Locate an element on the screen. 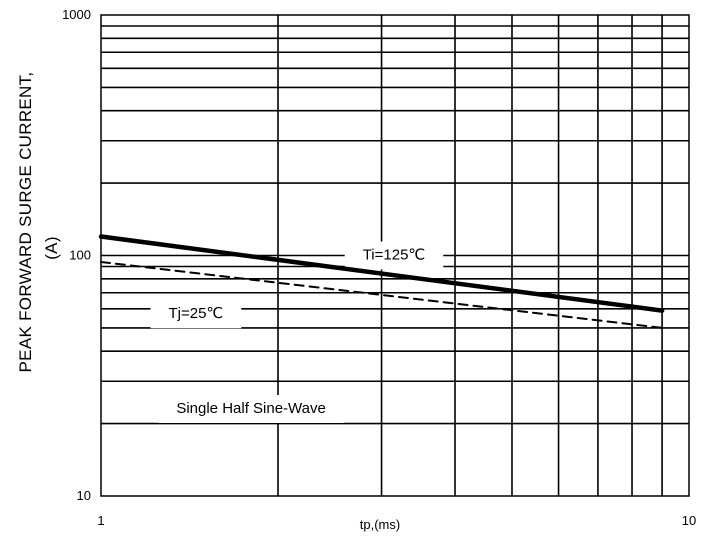 This screenshot has width=715, height=537. annotation-layer: Ti=125℃ Tj=25℃ Single Half Sine-Wave is located at coordinates (297, 332).